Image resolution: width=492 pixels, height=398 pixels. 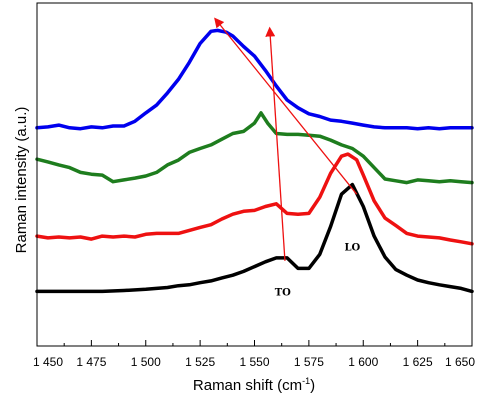 I want to click on x-tick-label: 1 525, so click(x=200, y=362).